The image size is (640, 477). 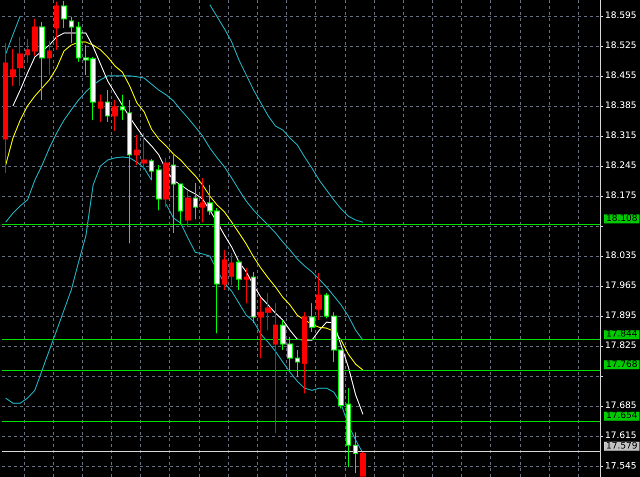 I want to click on y-tick-label: 18.175, so click(x=620, y=196).